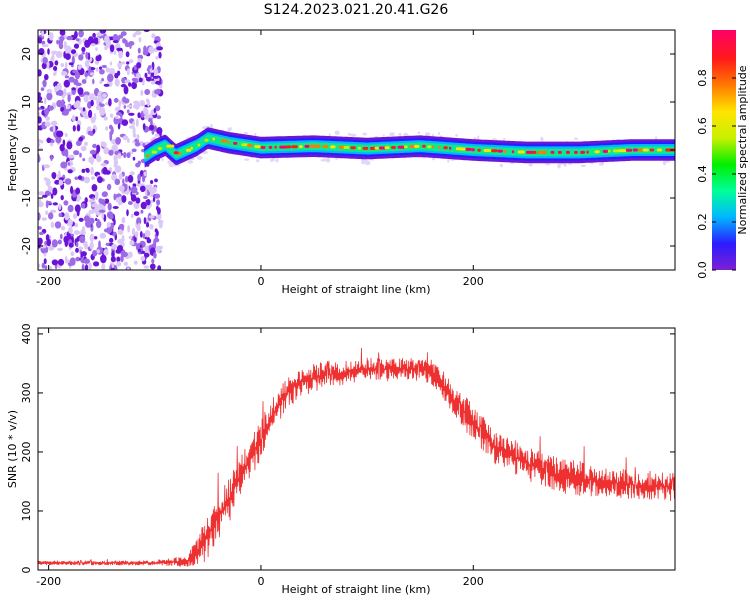 The image size is (750, 600). Describe the element at coordinates (26, 392) in the screenshot. I see `y-tick-label: 300` at that location.